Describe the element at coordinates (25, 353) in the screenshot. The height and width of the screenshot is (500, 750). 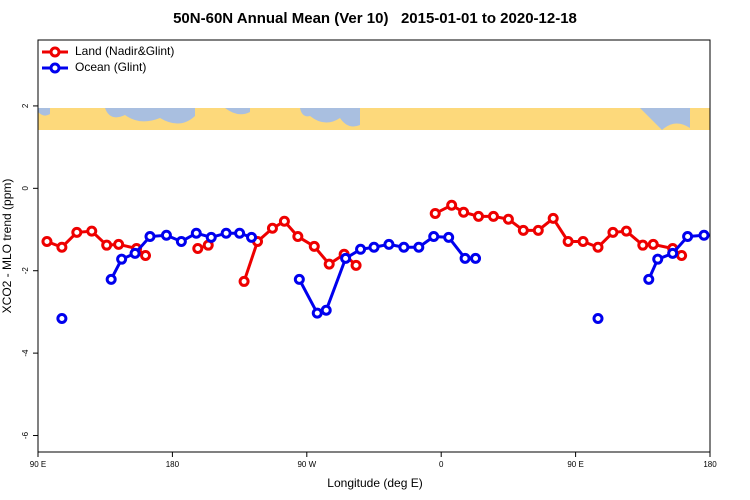
I see `y-tick-label: -4` at that location.